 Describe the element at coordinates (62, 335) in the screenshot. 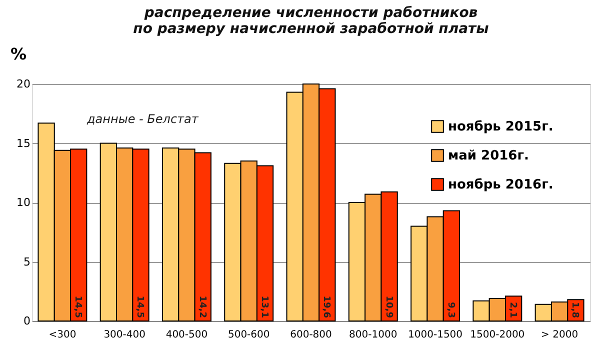

I see `x-tick-label: <300` at that location.